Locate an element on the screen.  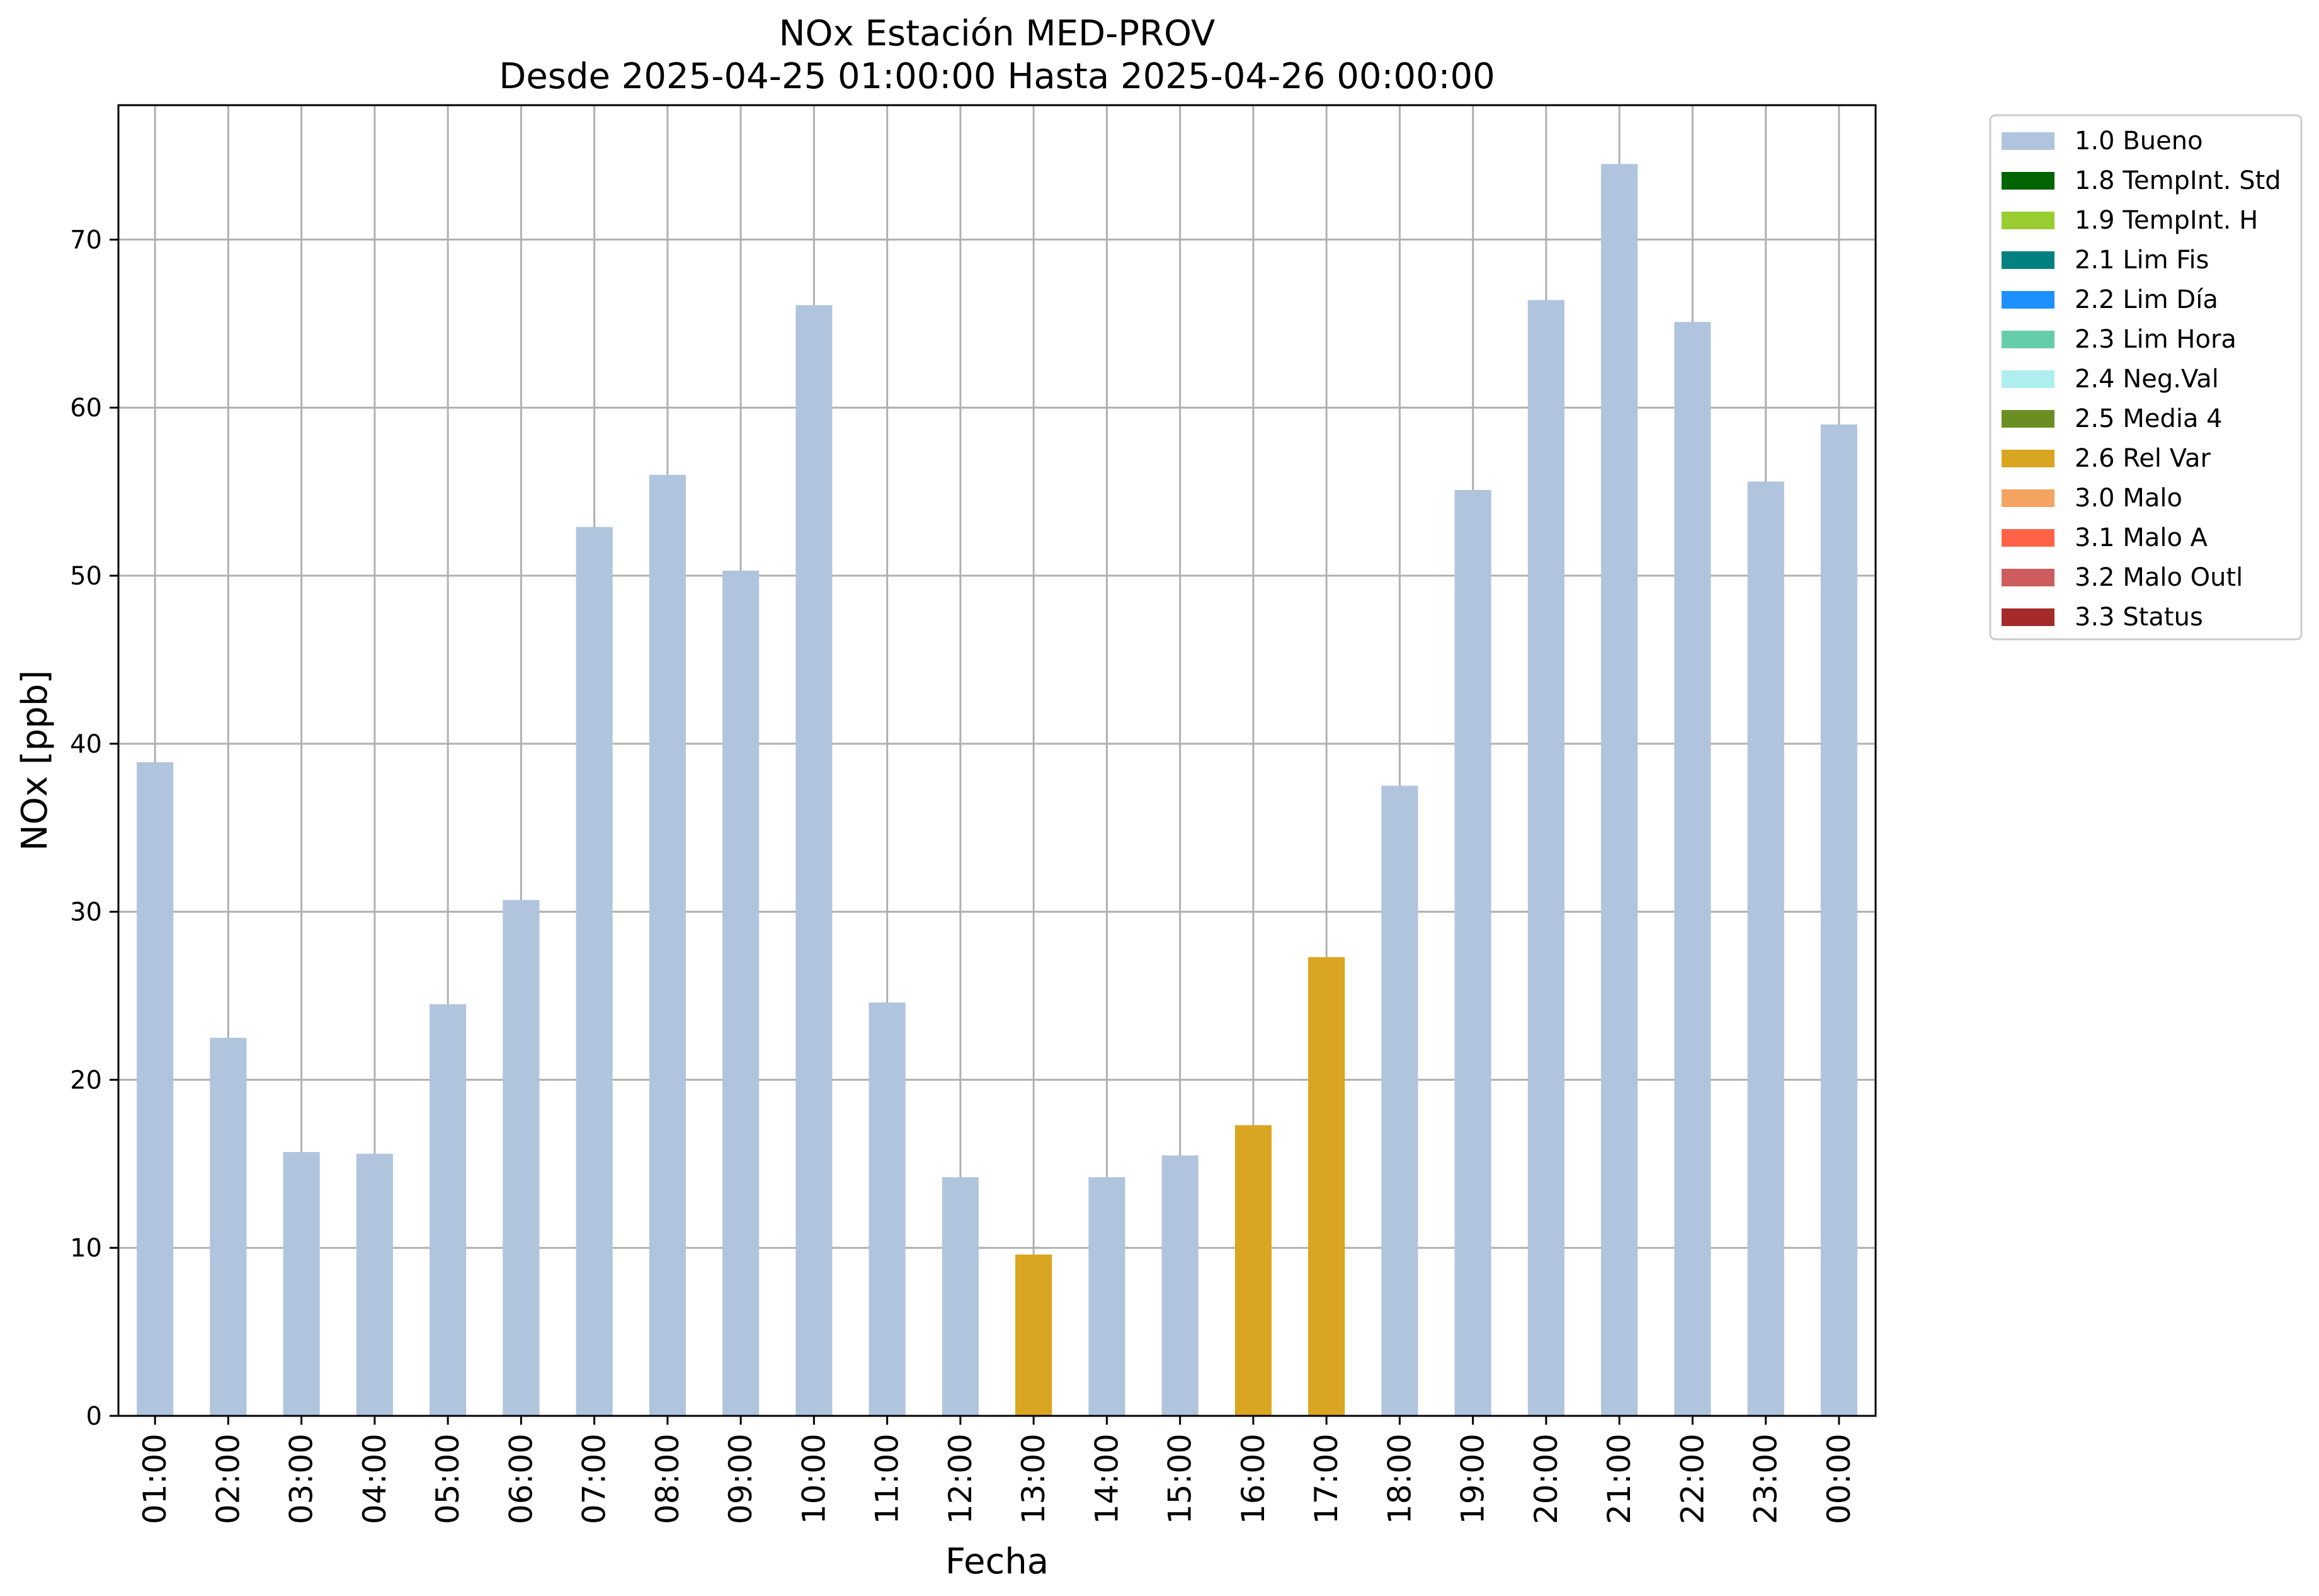
x-tick-label: 17:00 is located at coordinates (1326, 1479).